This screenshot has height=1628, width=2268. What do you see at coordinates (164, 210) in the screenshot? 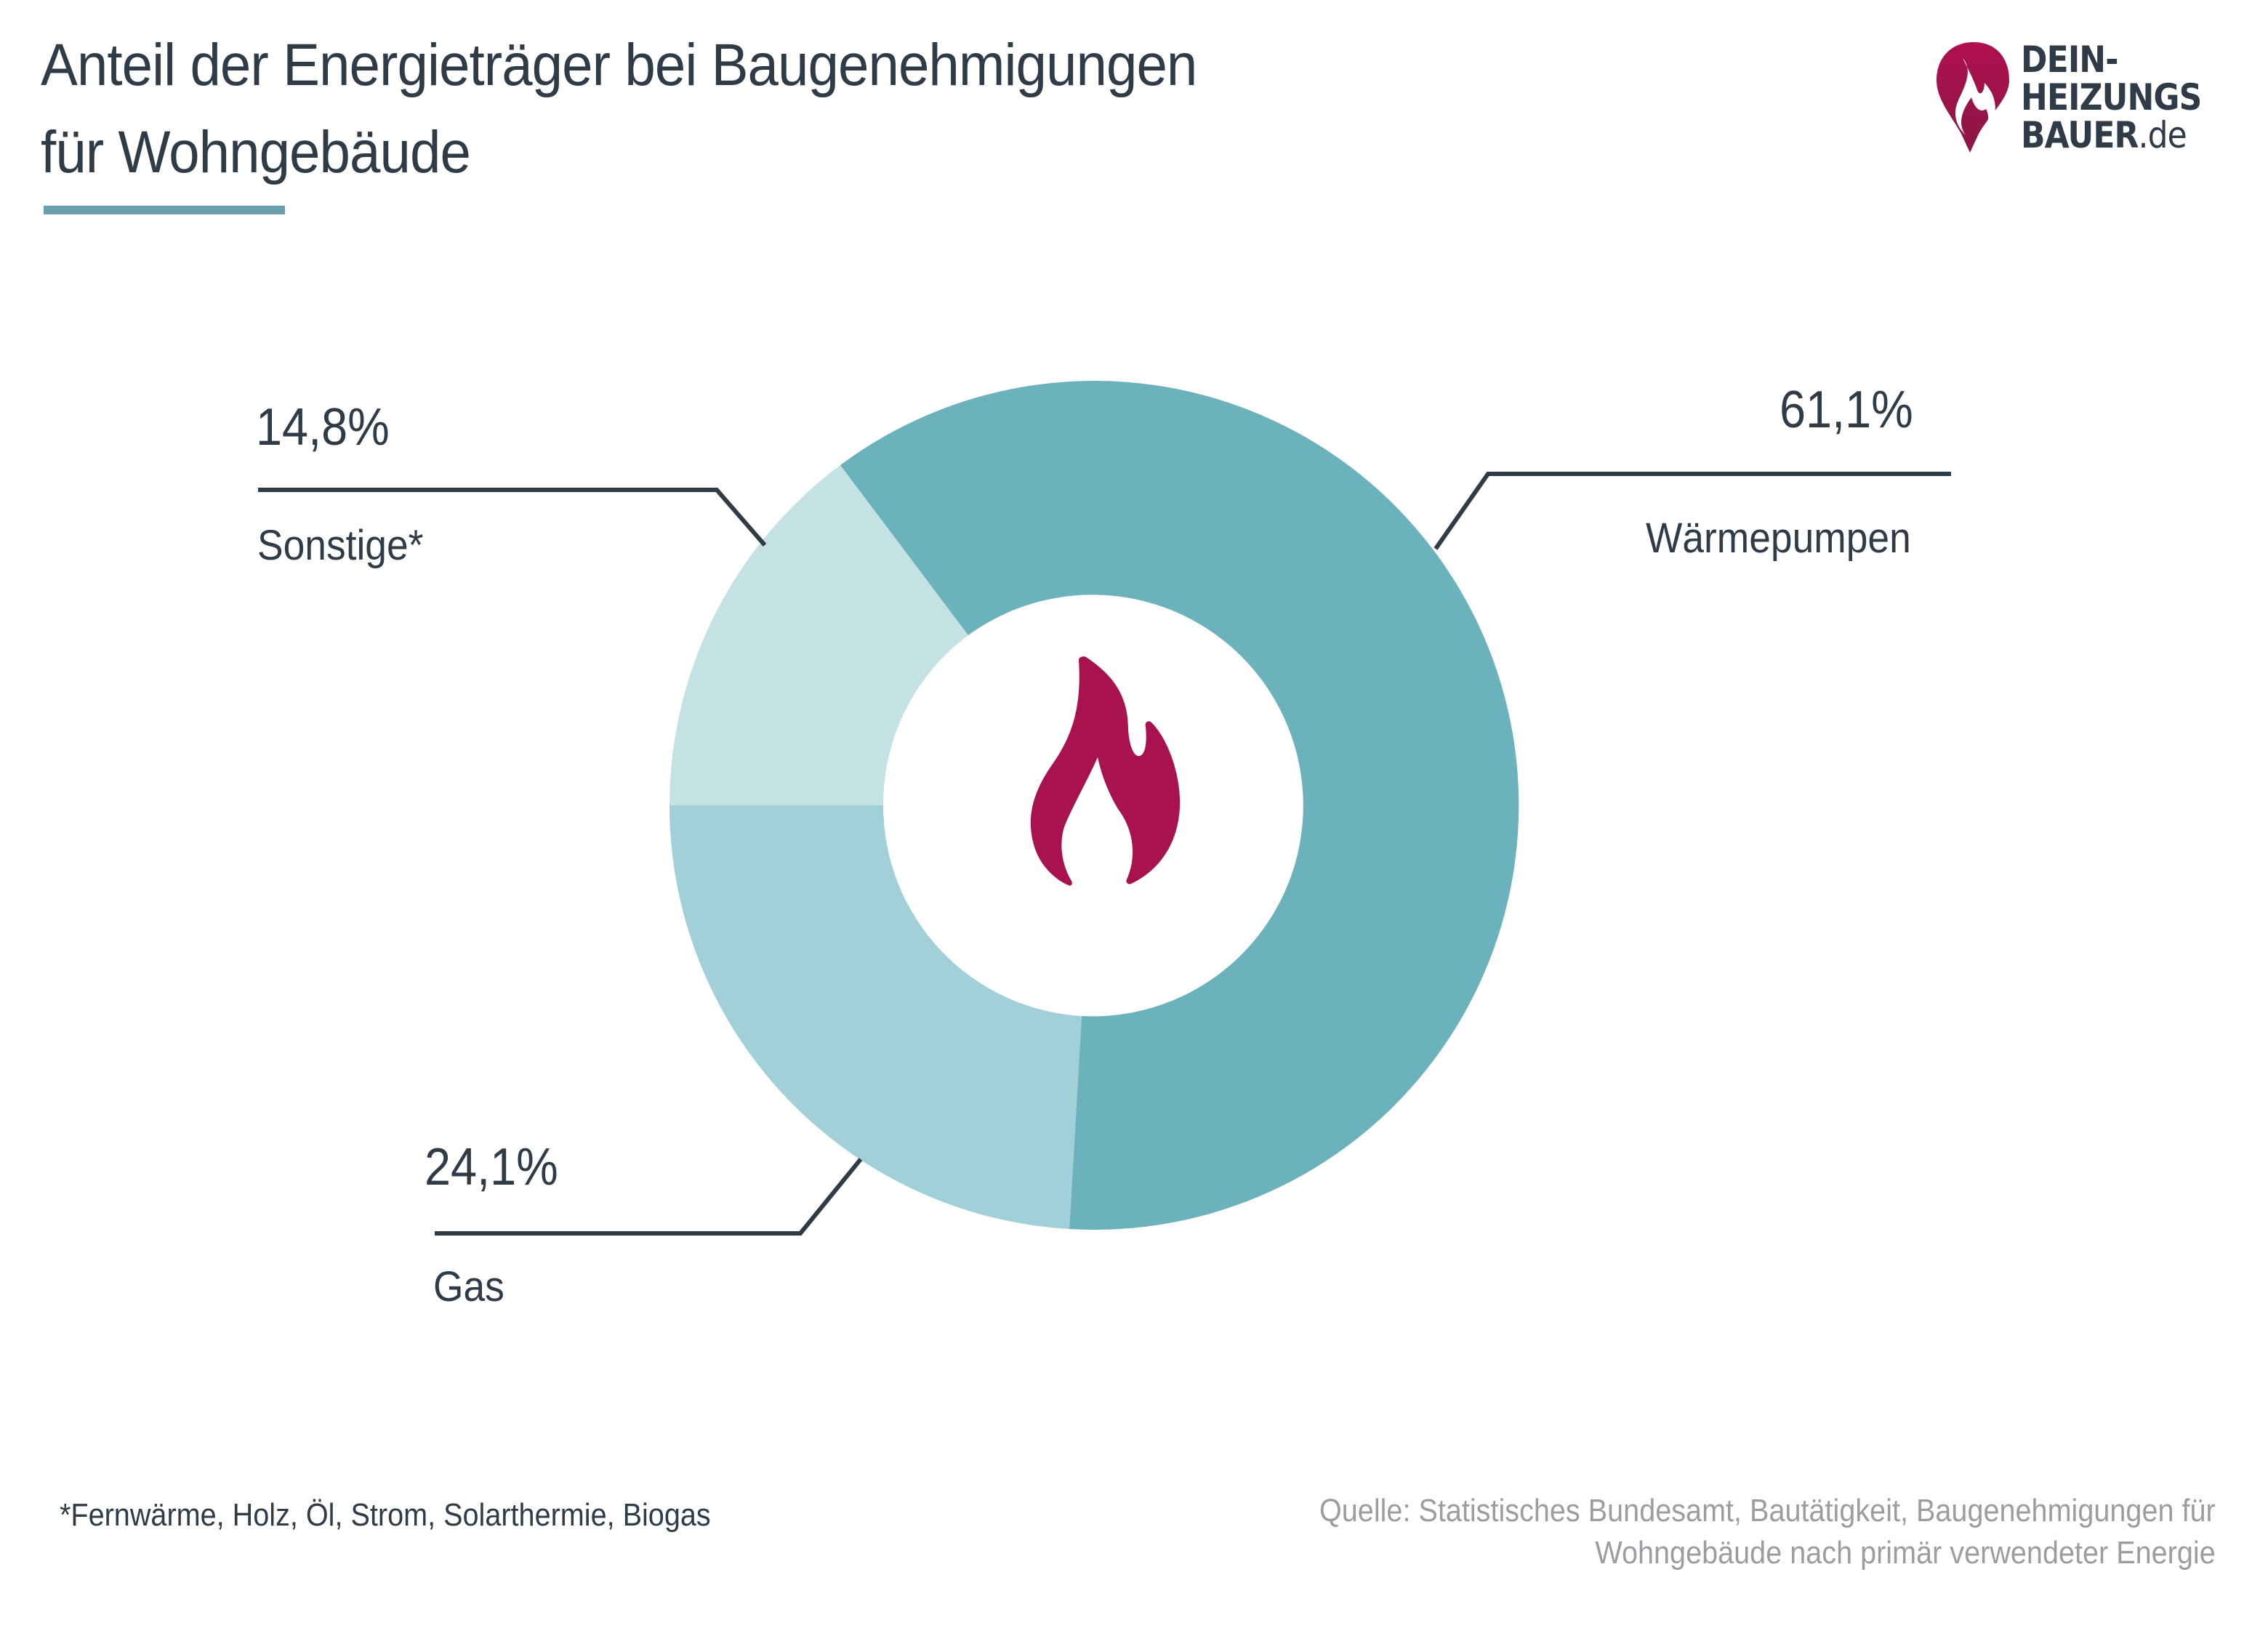
I see `title-underline` at bounding box center [164, 210].